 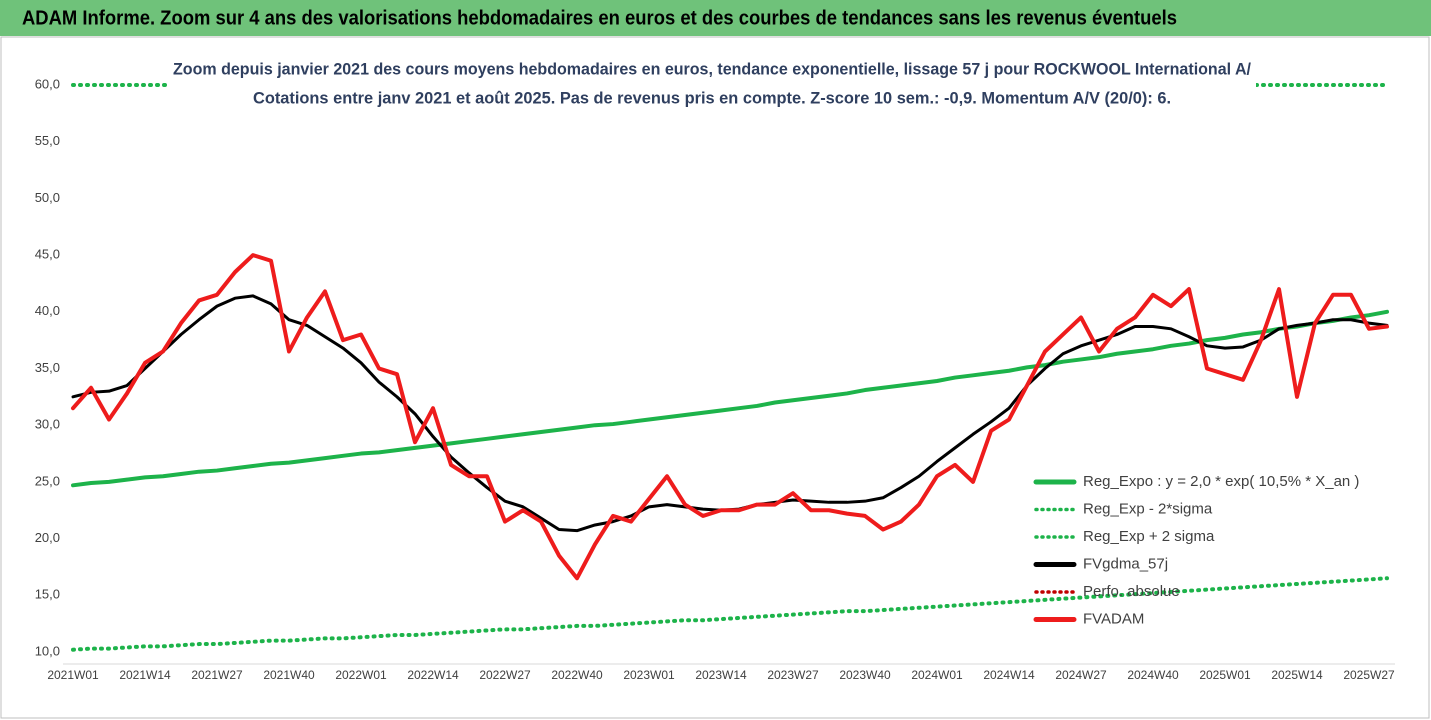 I want to click on x-tick-label: 2021W14, so click(x=145, y=675).